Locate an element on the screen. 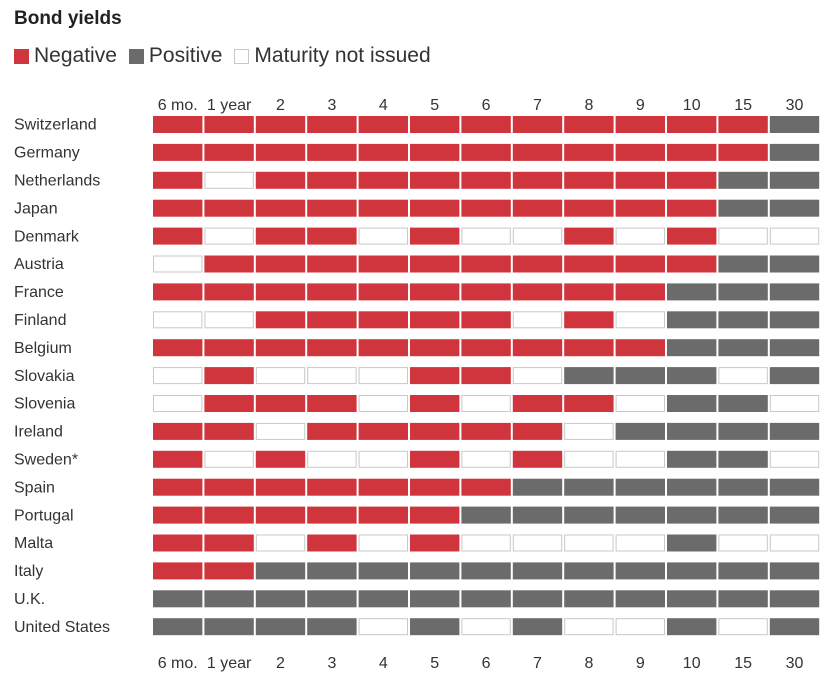 The width and height of the screenshot is (830, 681). cell-spain-6-mo is located at coordinates (178, 487).